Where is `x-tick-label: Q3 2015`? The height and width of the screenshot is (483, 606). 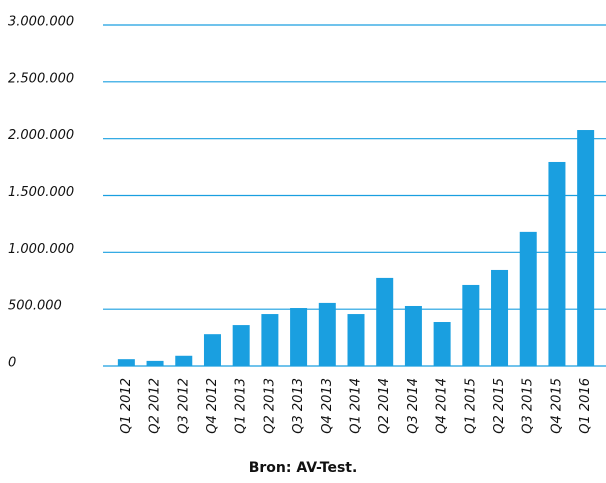 x-tick-label: Q3 2015 is located at coordinates (528, 406).